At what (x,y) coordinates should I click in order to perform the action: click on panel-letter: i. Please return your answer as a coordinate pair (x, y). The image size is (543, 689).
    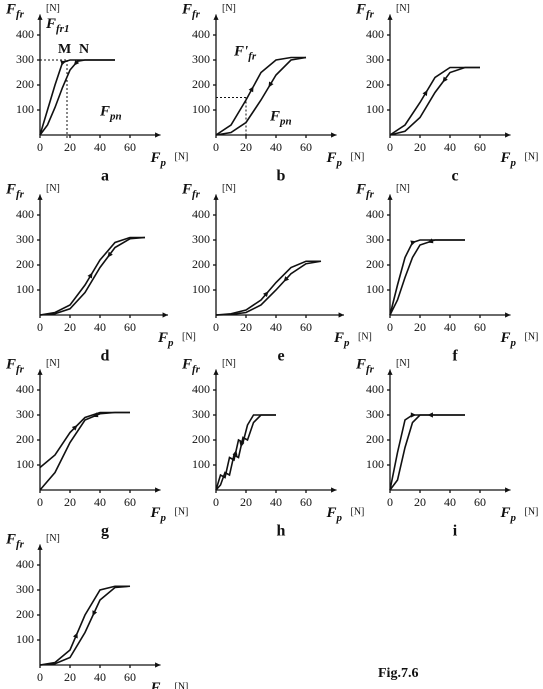
    Looking at the image, I should click on (455, 531).